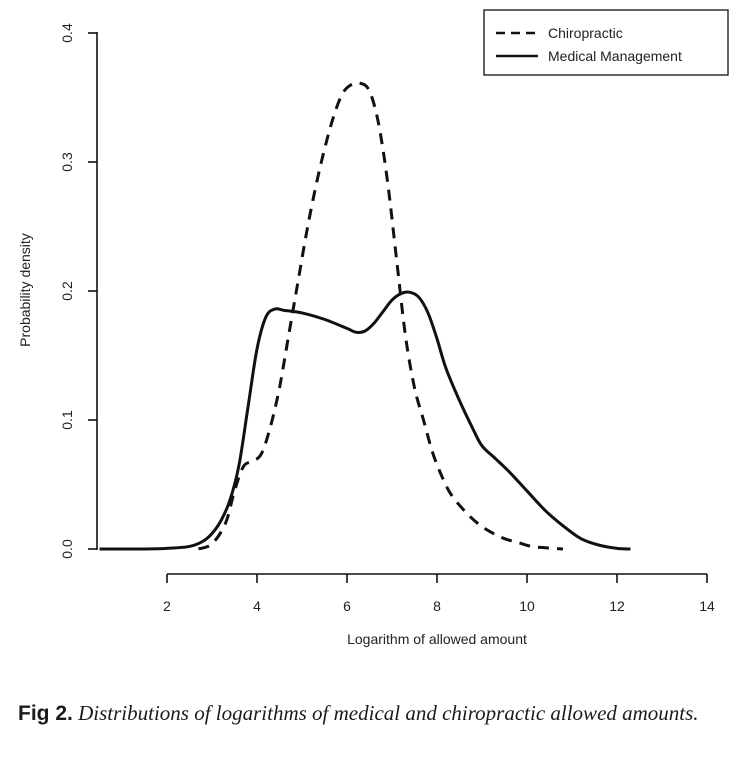 The width and height of the screenshot is (750, 765). Describe the element at coordinates (437, 639) in the screenshot. I see `x-axis-label: Logarithm of allowed amount` at that location.